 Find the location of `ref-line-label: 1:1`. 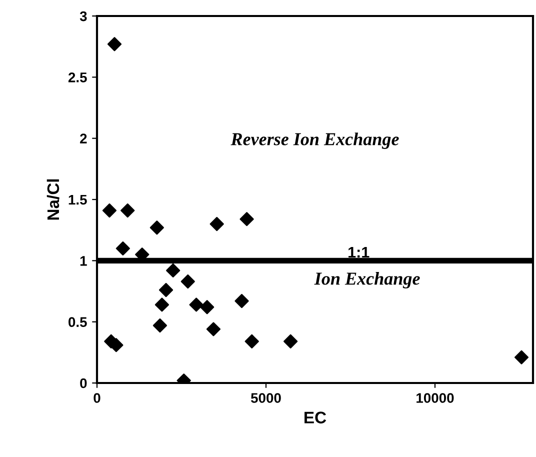

ref-line-label: 1:1 is located at coordinates (359, 252).